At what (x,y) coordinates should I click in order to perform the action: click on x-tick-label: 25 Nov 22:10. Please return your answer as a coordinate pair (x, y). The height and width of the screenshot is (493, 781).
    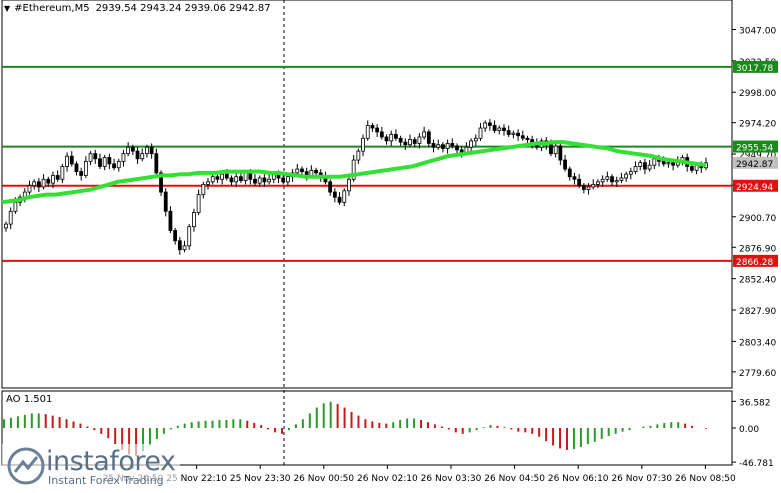
    Looking at the image, I should click on (196, 479).